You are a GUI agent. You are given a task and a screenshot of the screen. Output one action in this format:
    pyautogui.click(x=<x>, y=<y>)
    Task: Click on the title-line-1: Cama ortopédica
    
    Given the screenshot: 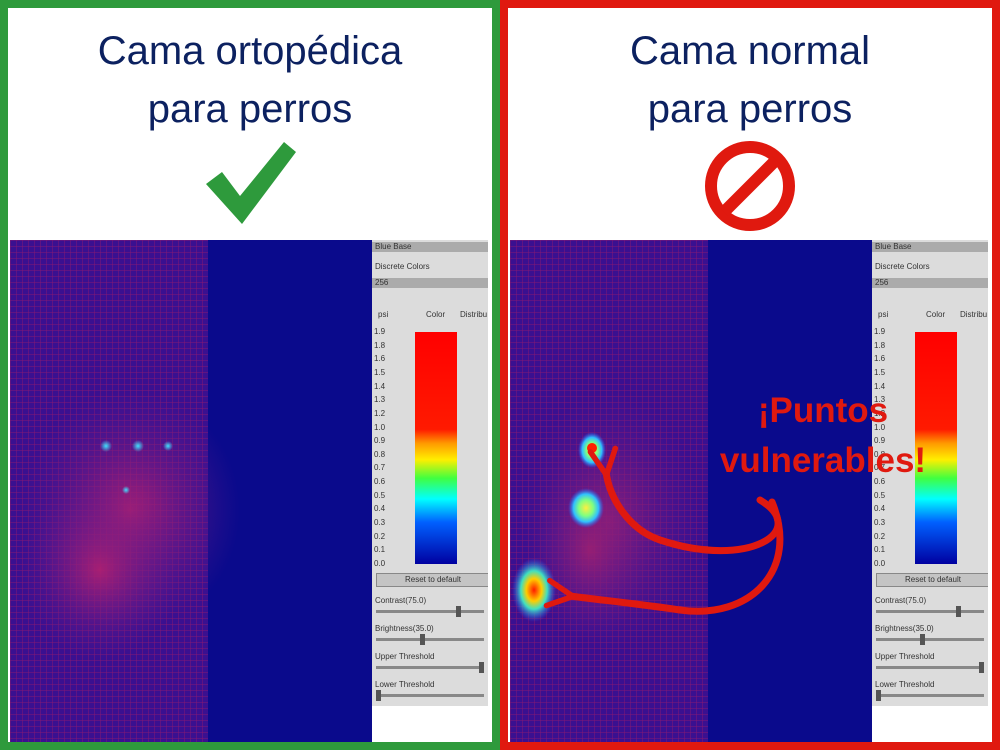 What is the action you would take?
    pyautogui.click(x=250, y=51)
    